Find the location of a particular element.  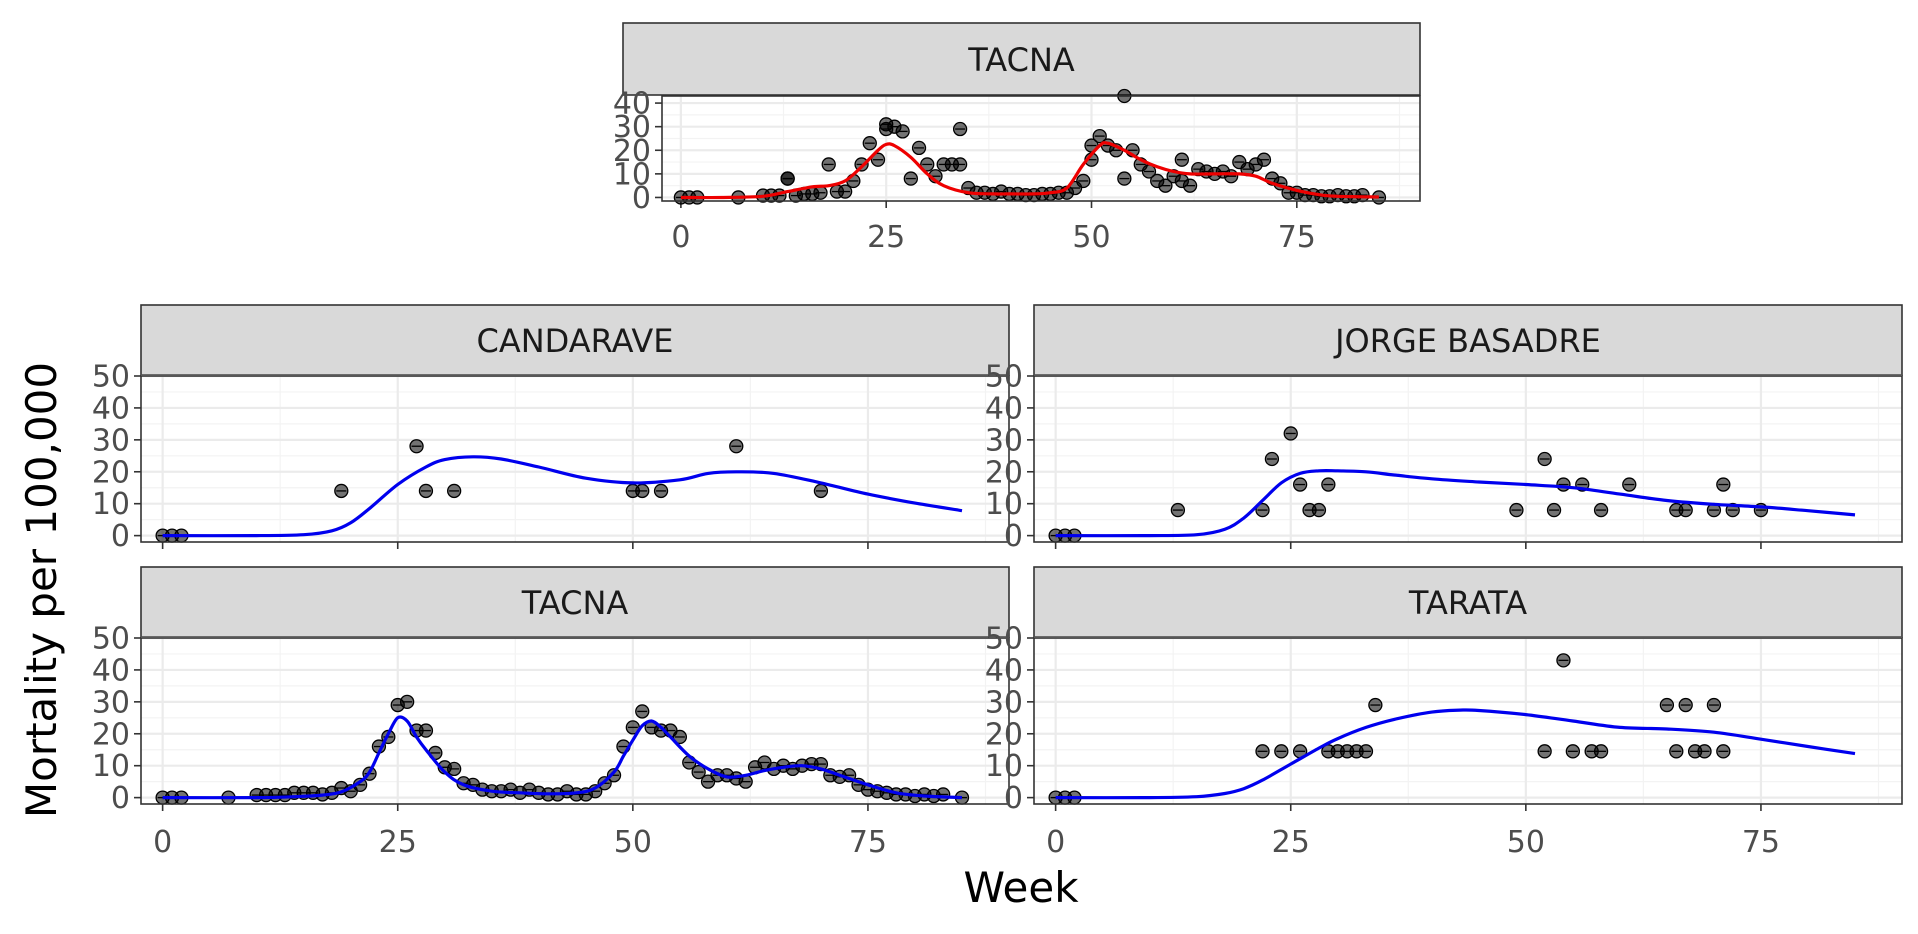

strip-label-candarave: CANDARAVE is located at coordinates (574, 341).